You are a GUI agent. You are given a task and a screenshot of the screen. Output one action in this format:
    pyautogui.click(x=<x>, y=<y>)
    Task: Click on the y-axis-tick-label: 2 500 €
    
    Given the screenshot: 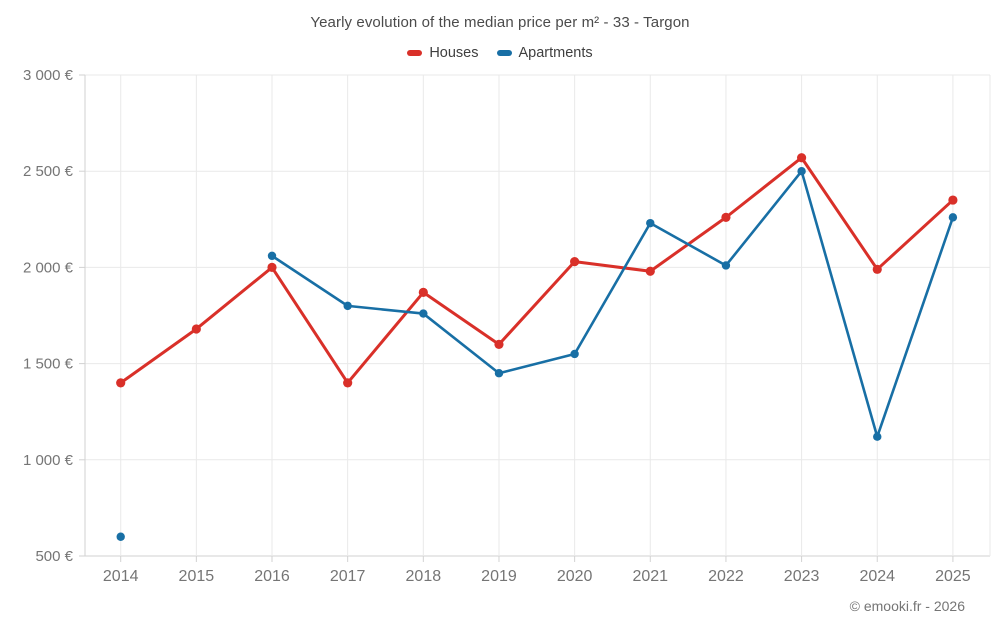 What is the action you would take?
    pyautogui.click(x=48, y=171)
    